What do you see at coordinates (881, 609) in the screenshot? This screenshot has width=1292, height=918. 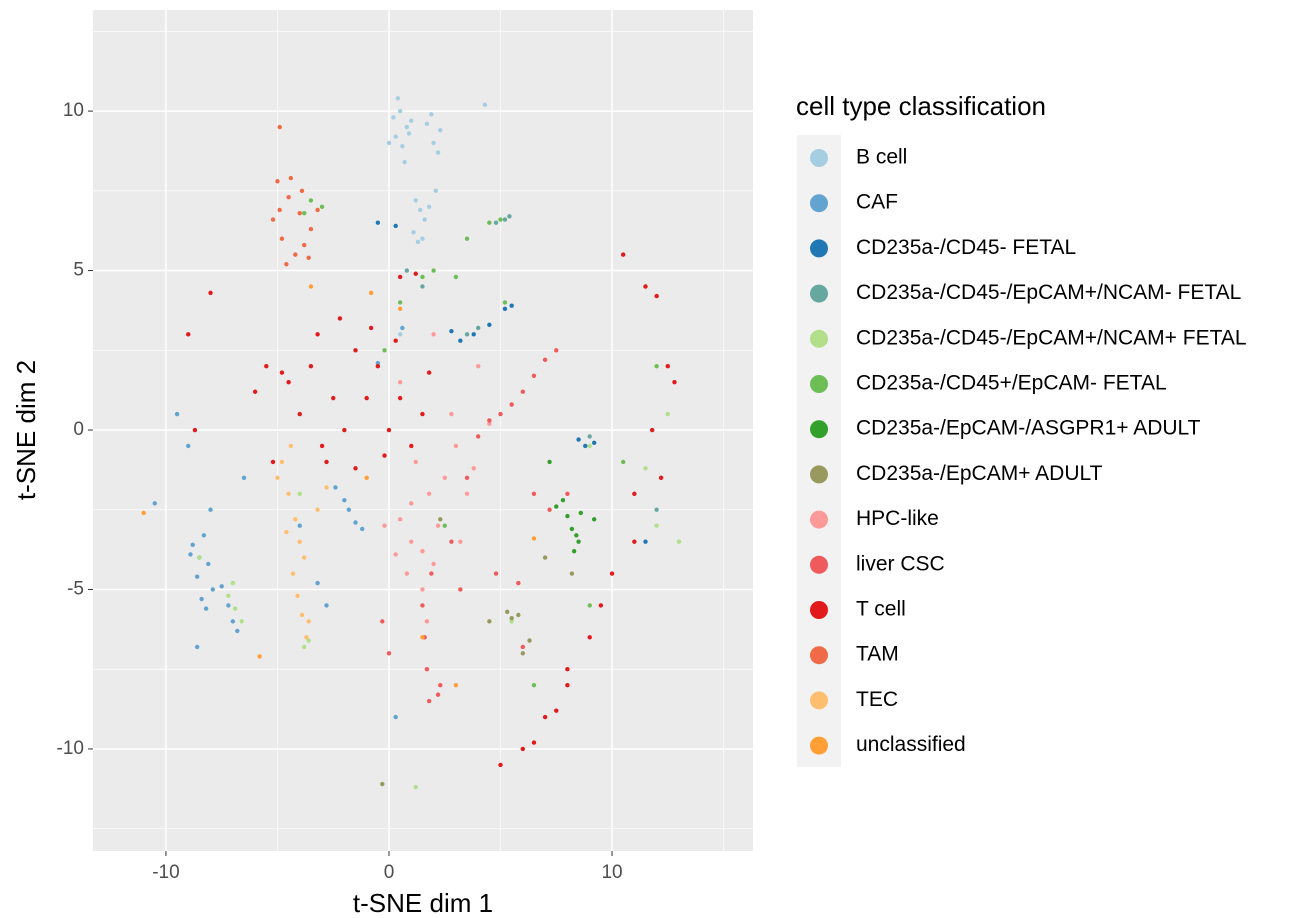 I see `legend-label: T cell` at bounding box center [881, 609].